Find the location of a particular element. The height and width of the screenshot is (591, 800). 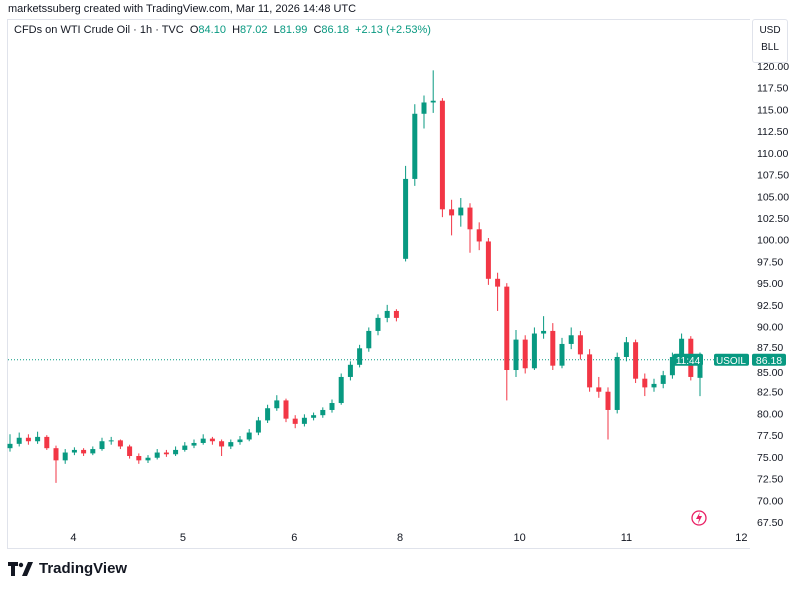

x-tick-label: 12 is located at coordinates (741, 538).